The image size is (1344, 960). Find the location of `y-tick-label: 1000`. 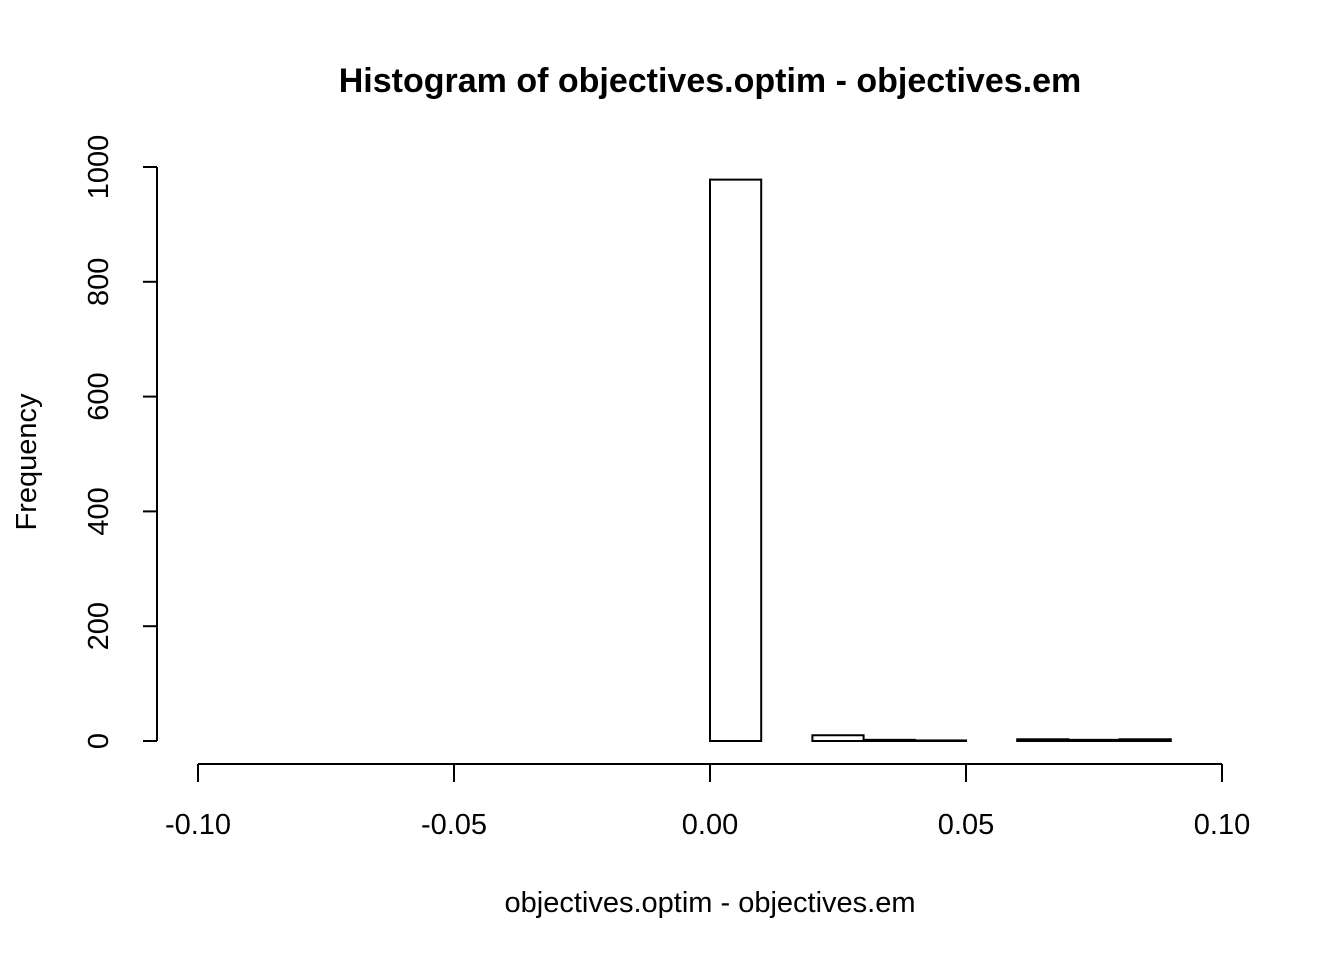

y-tick-label: 1000 is located at coordinates (99, 167).